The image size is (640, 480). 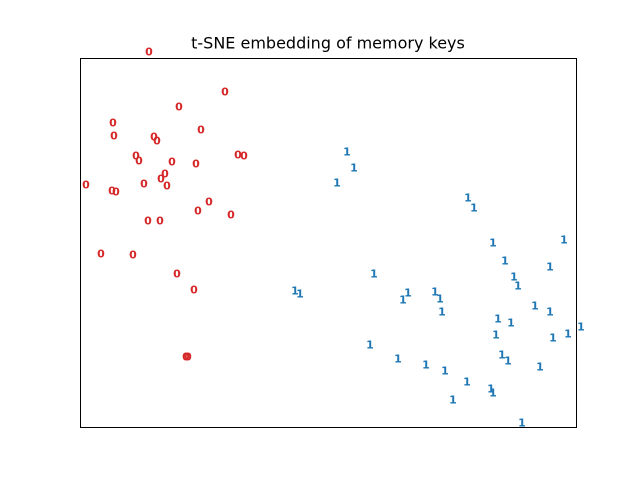 What do you see at coordinates (445, 371) in the screenshot?
I see `point-label-1-33: 1` at bounding box center [445, 371].